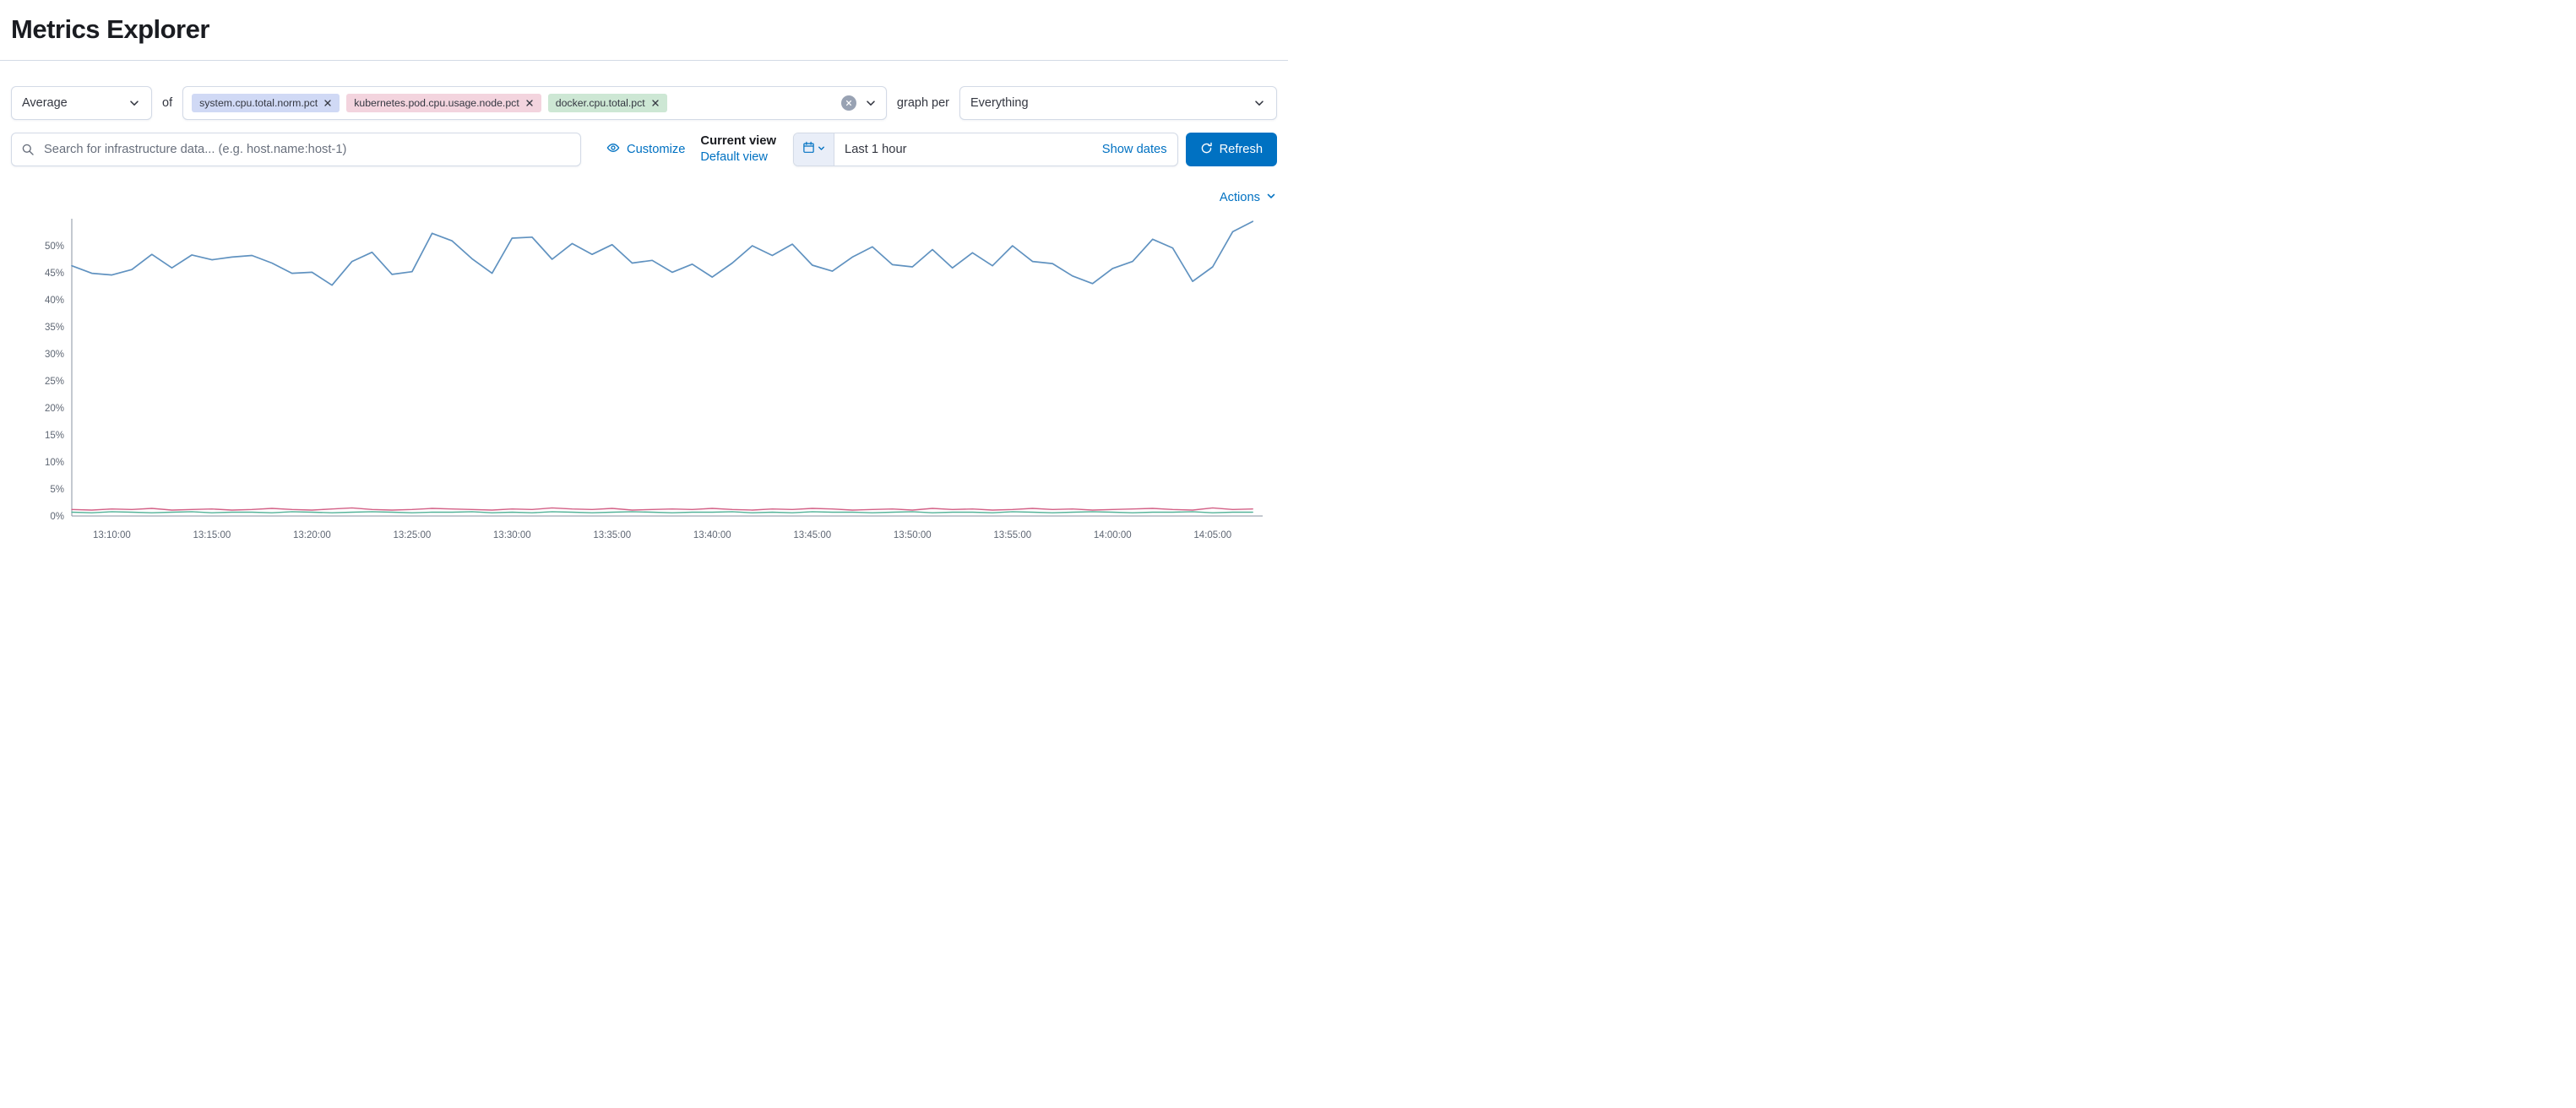  What do you see at coordinates (922, 103) in the screenshot?
I see `graph-per-label: graph per` at bounding box center [922, 103].